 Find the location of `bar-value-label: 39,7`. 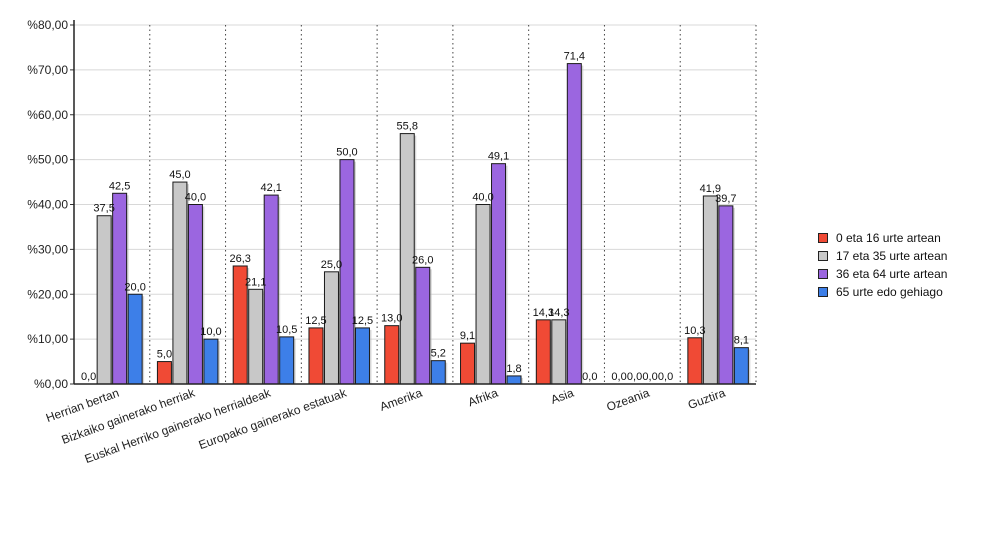

bar-value-label: 39,7 is located at coordinates (725, 199).